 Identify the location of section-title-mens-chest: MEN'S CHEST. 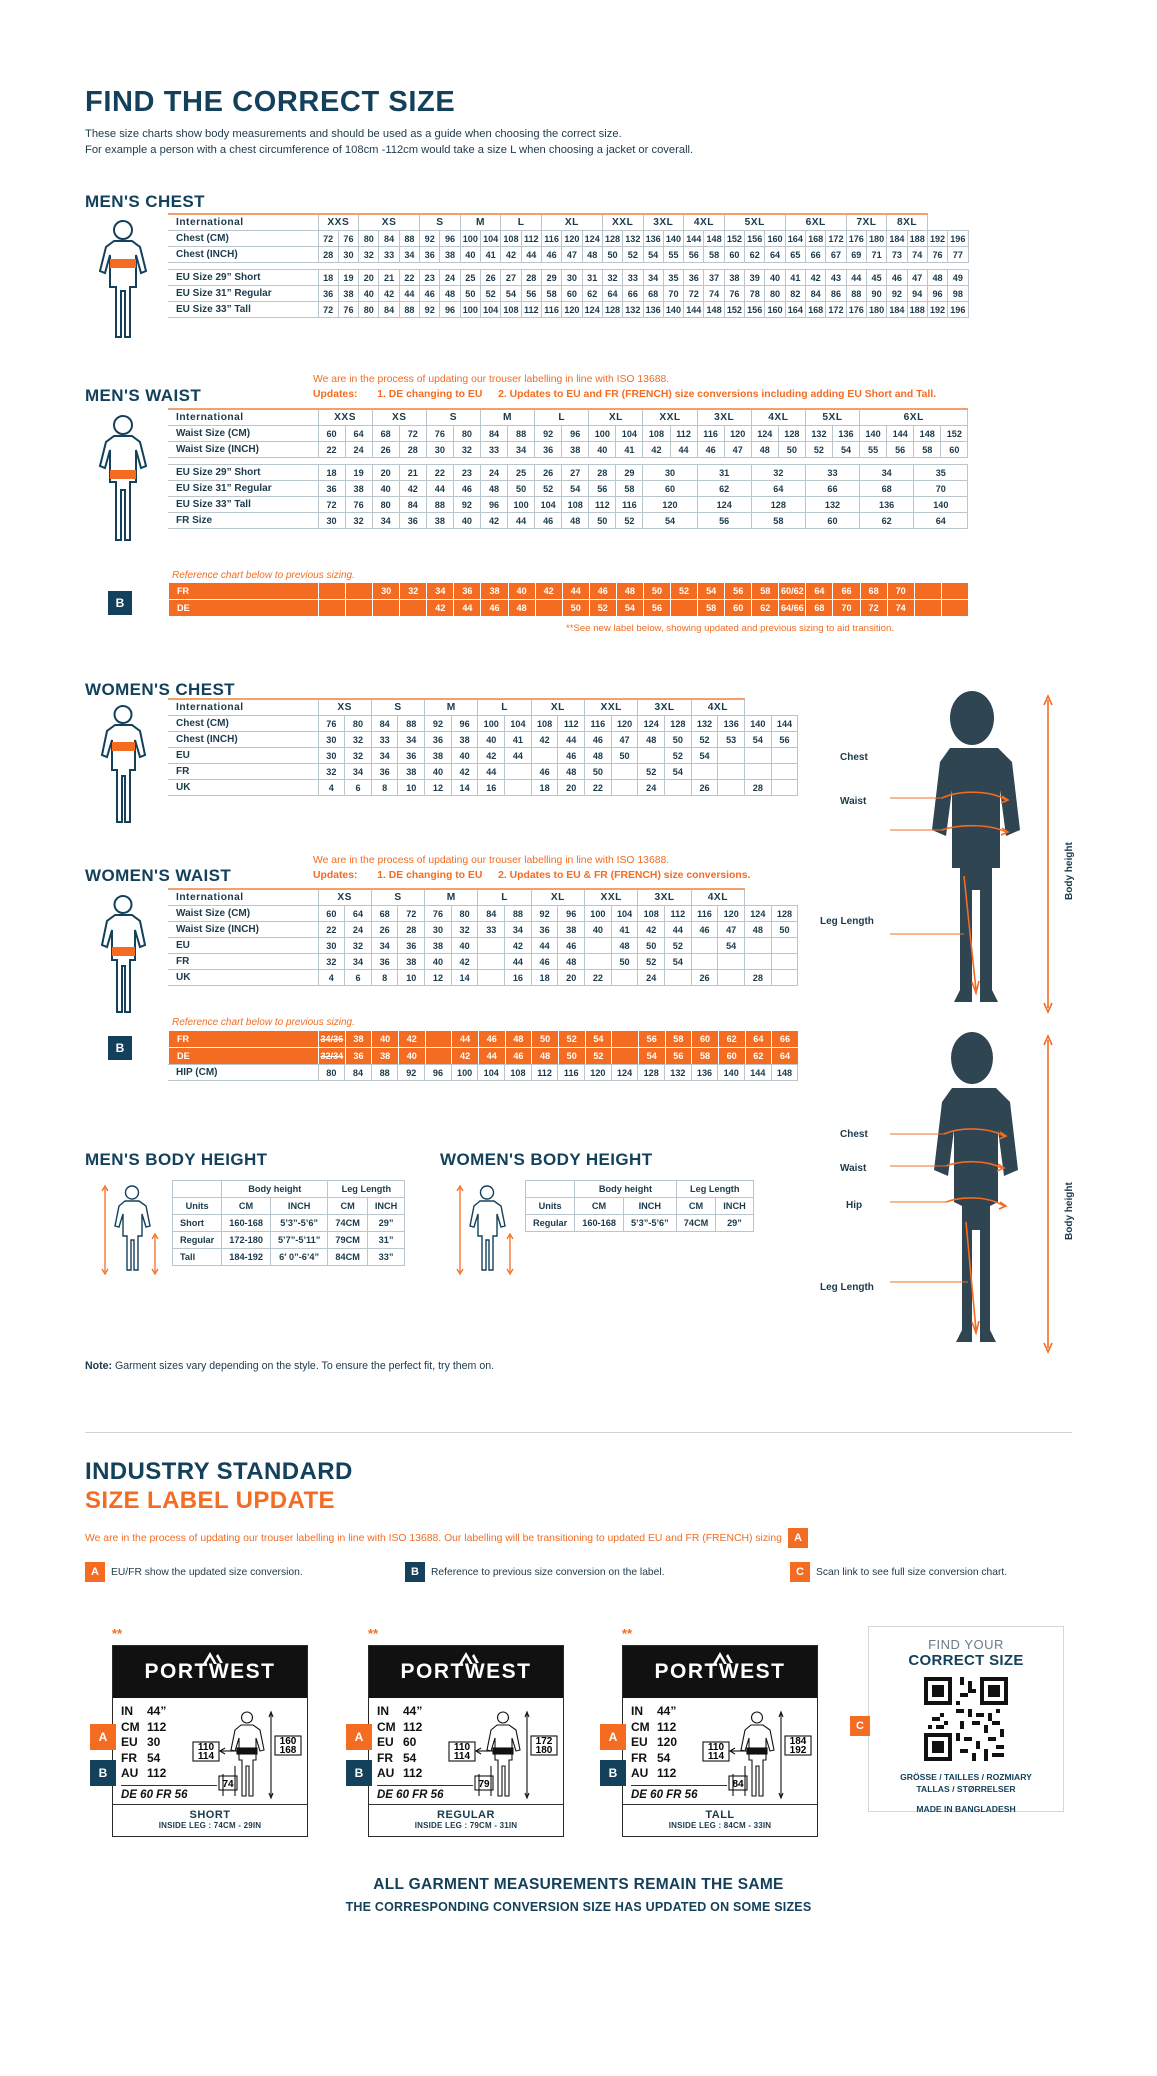
(145, 201).